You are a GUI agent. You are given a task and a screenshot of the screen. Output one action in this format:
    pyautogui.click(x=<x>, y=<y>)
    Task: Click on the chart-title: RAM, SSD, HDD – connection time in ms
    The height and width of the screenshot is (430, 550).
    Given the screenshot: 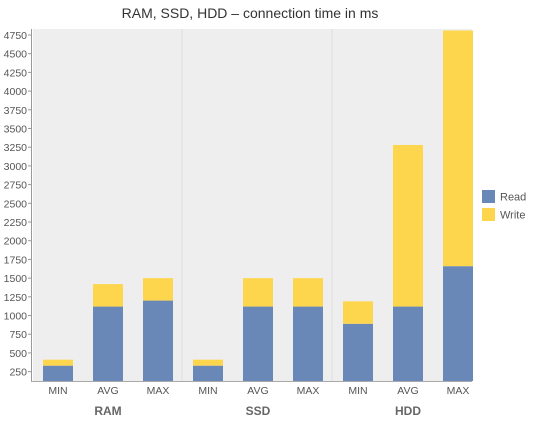 What is the action you would take?
    pyautogui.click(x=250, y=13)
    